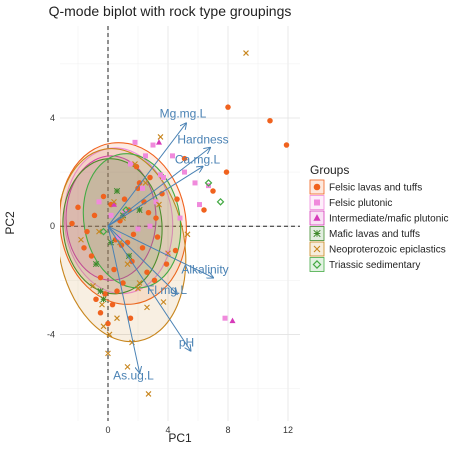 This screenshot has height=449, width=459. Describe the element at coordinates (202, 140) in the screenshot. I see `loading-label: Hardness` at that location.